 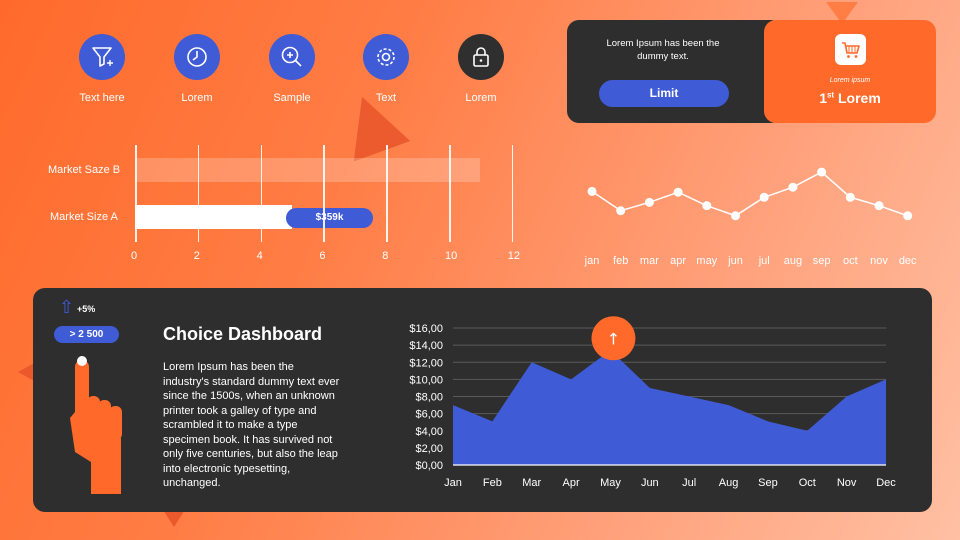 I want to click on promo-text: Lorem Ipsum has been the dummy text., so click(x=663, y=50).